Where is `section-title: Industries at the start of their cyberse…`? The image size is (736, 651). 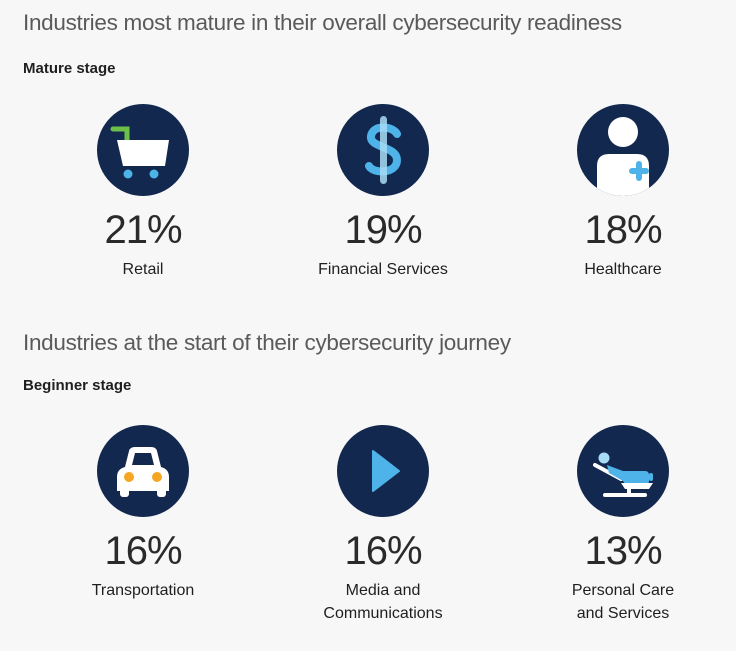 section-title: Industries at the start of their cyberse… is located at coordinates (267, 342).